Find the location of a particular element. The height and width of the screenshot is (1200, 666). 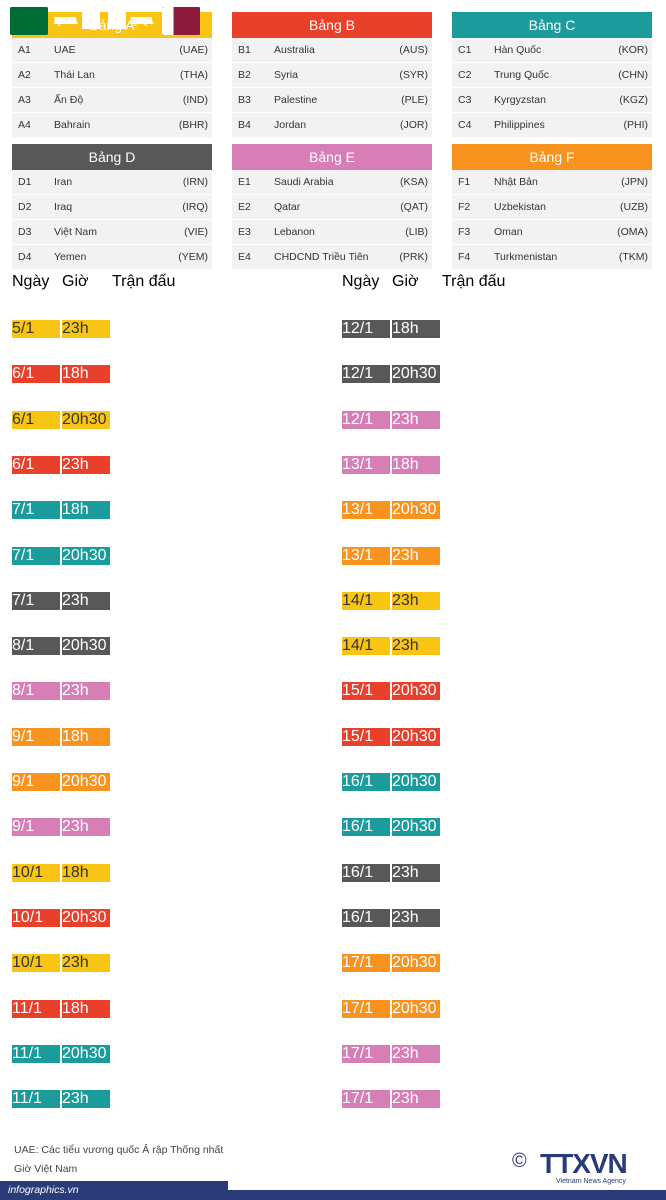

home-team-abbr: JOR is located at coordinates (64, 21).